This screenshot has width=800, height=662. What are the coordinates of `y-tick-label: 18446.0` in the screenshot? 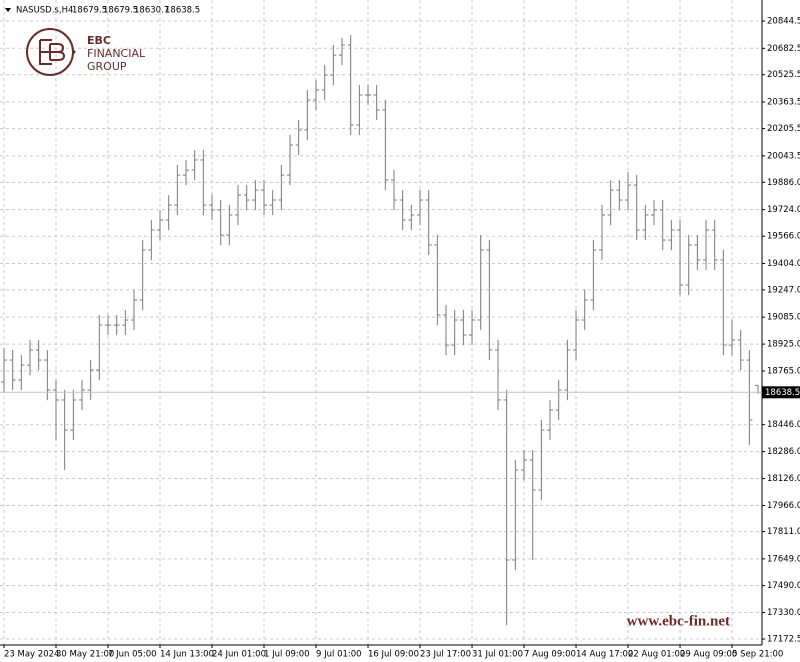 It's located at (783, 425).